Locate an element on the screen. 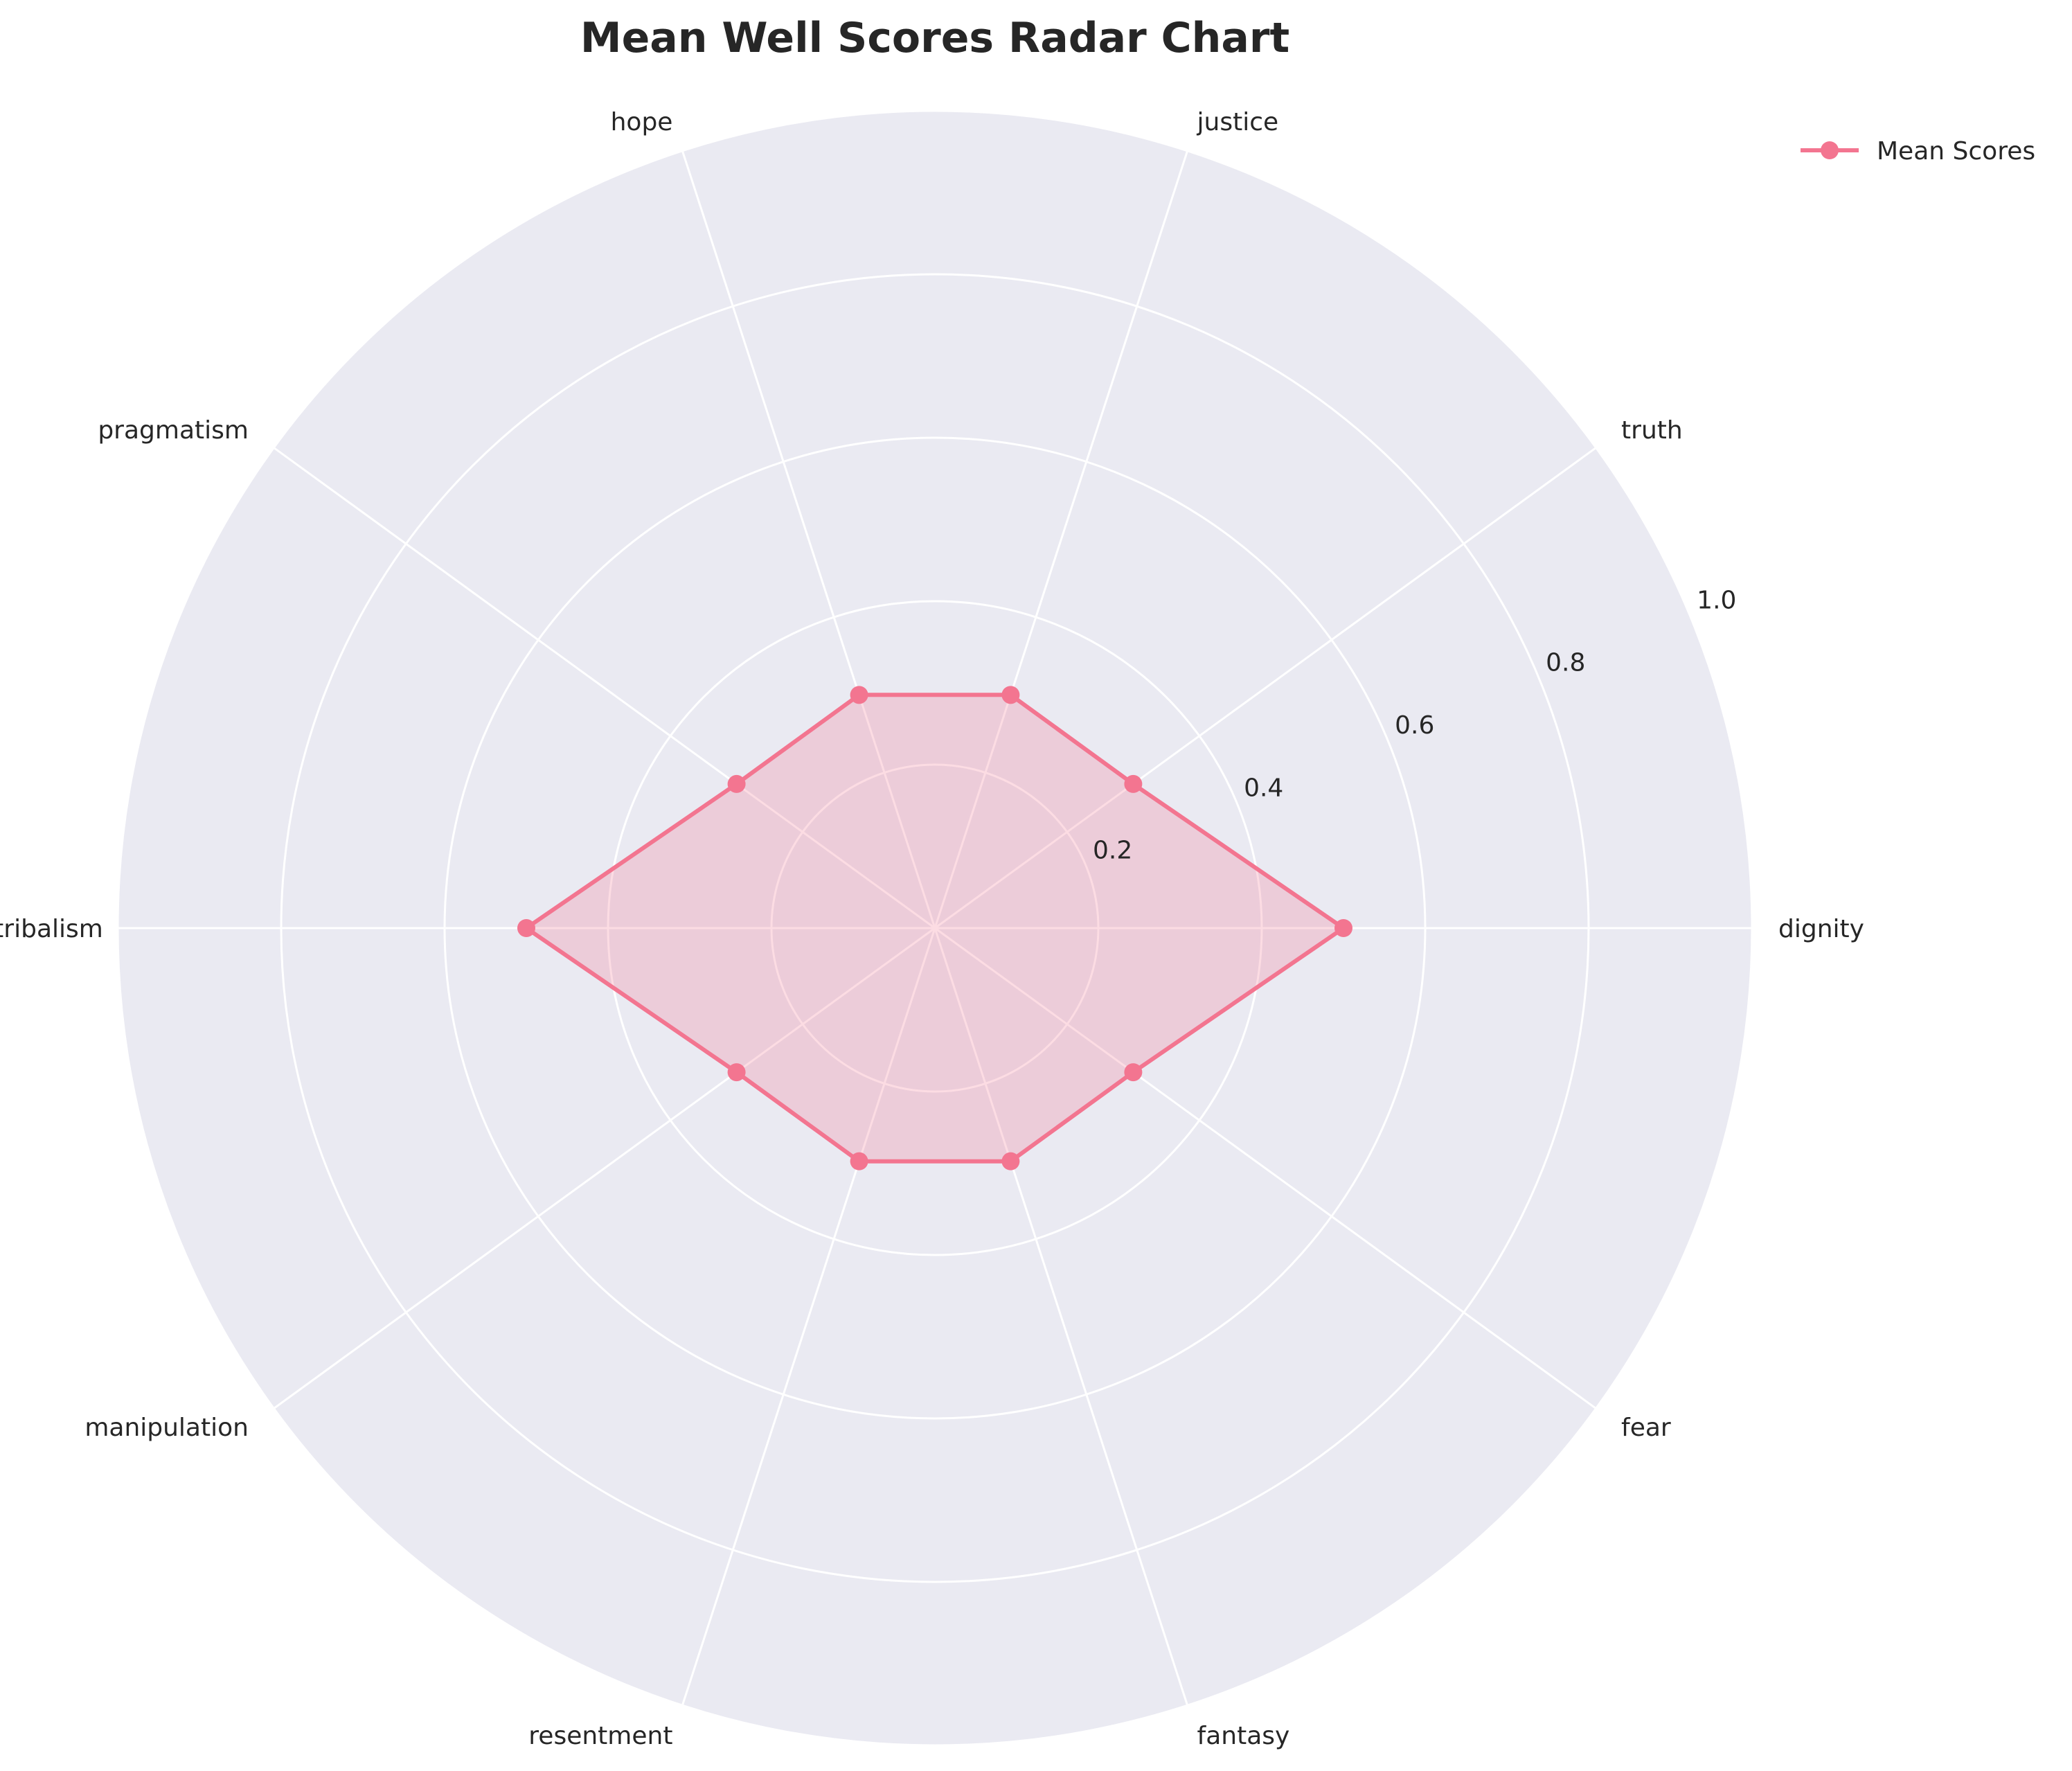  radial-tick-label: 0.6 is located at coordinates (1414, 725).